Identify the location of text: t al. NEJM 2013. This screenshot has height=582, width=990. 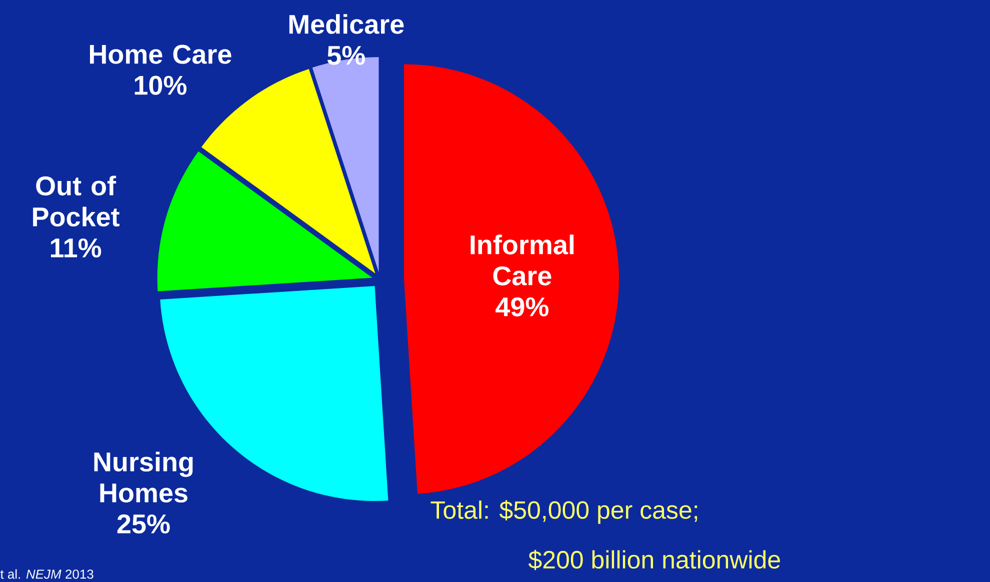
(47, 574).